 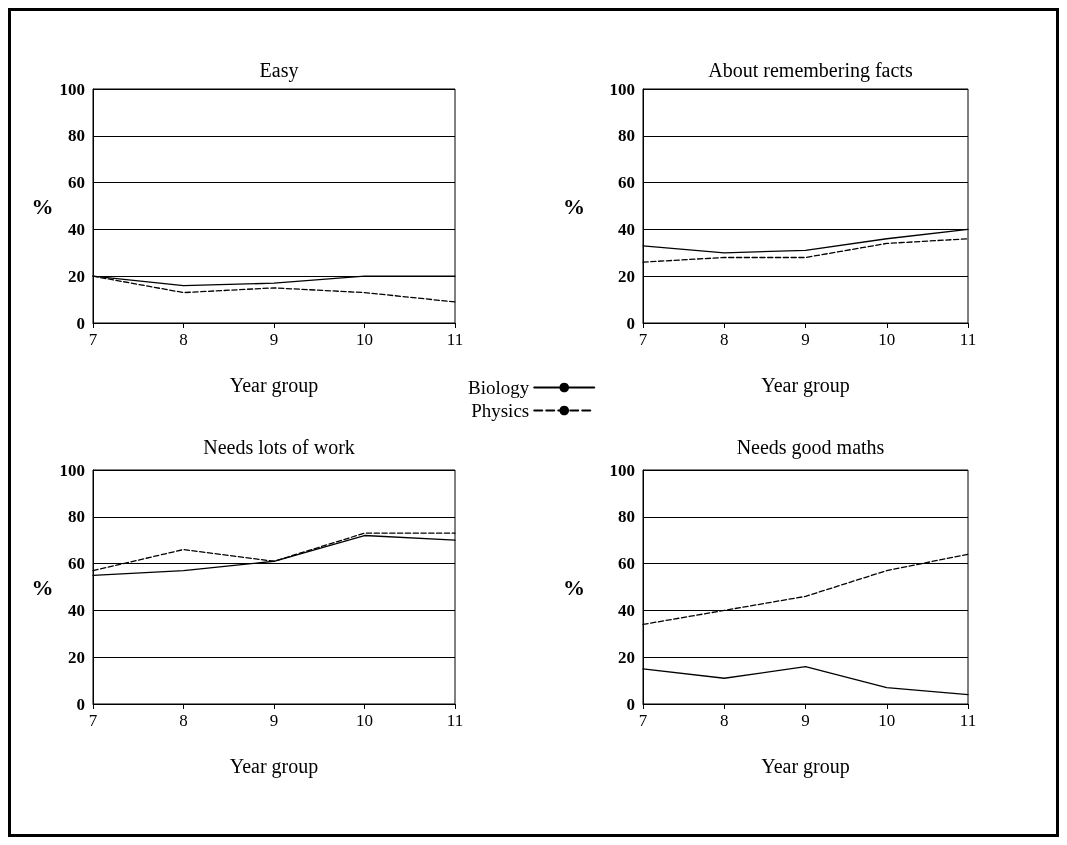 I want to click on chart-title: About remembering facts, so click(x=810, y=70).